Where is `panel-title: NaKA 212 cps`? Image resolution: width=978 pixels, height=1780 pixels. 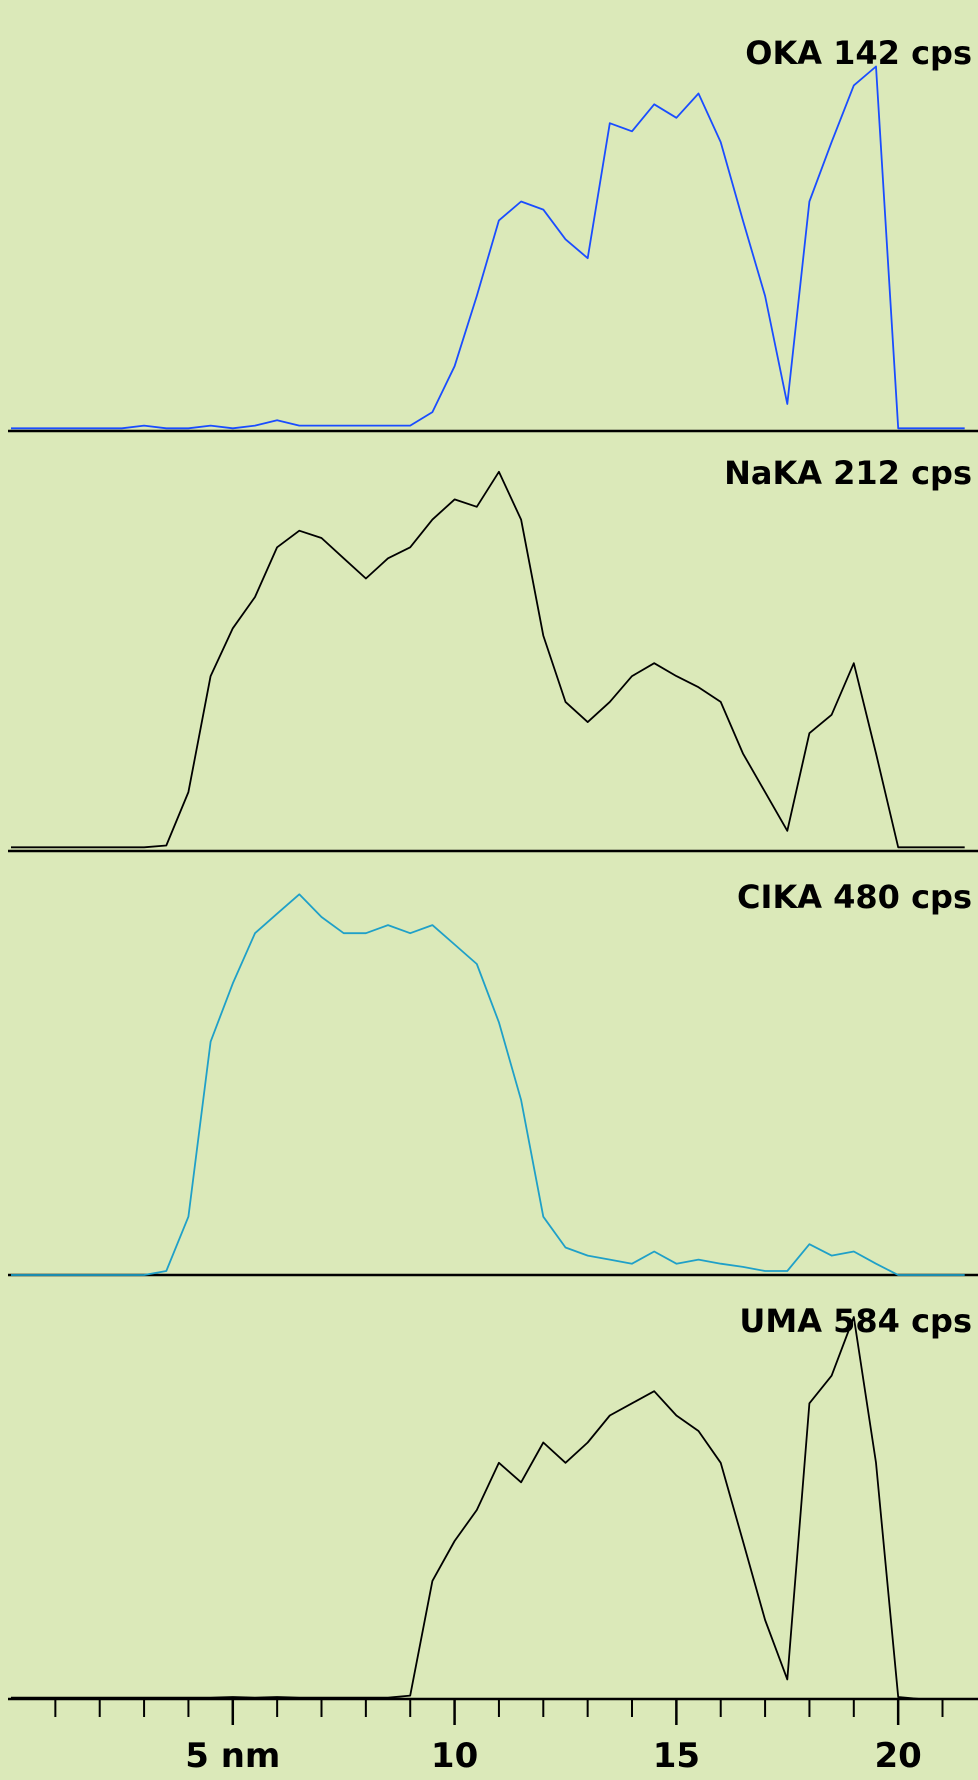
panel-title: NaKA 212 cps is located at coordinates (848, 473).